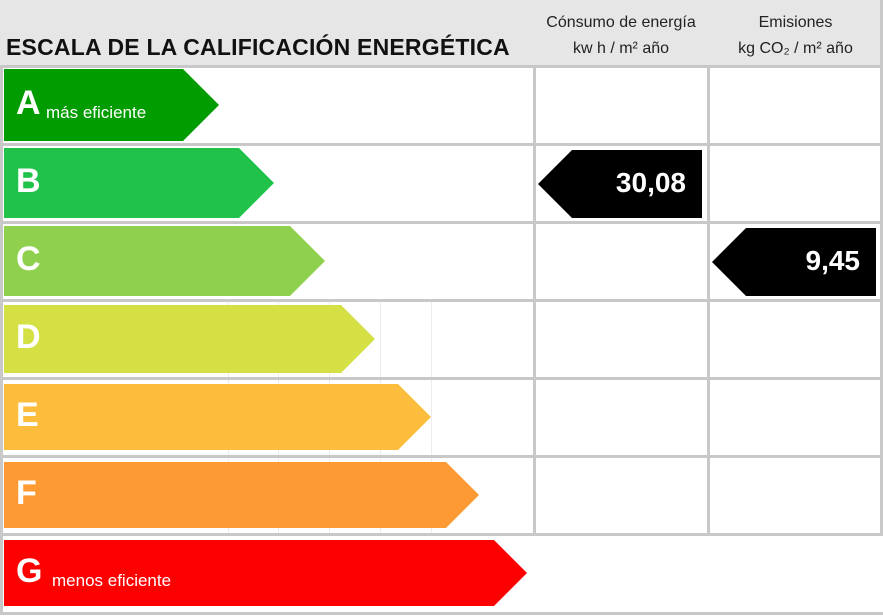 The width and height of the screenshot is (883, 616). I want to click on consumption-header-line2: kw h / m² año, so click(621, 48).